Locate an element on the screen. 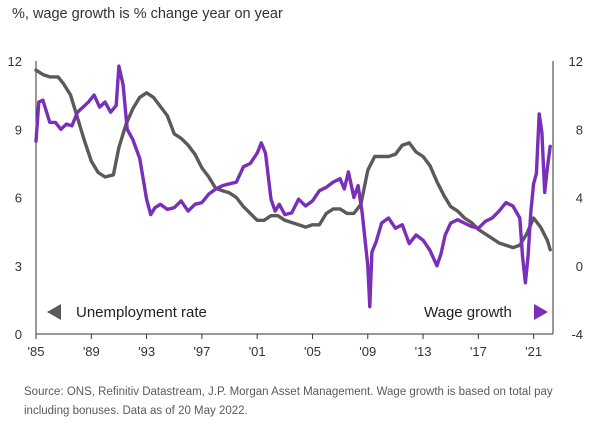 The height and width of the screenshot is (428, 600). legend-wage-label: Wage growth is located at coordinates (468, 312).